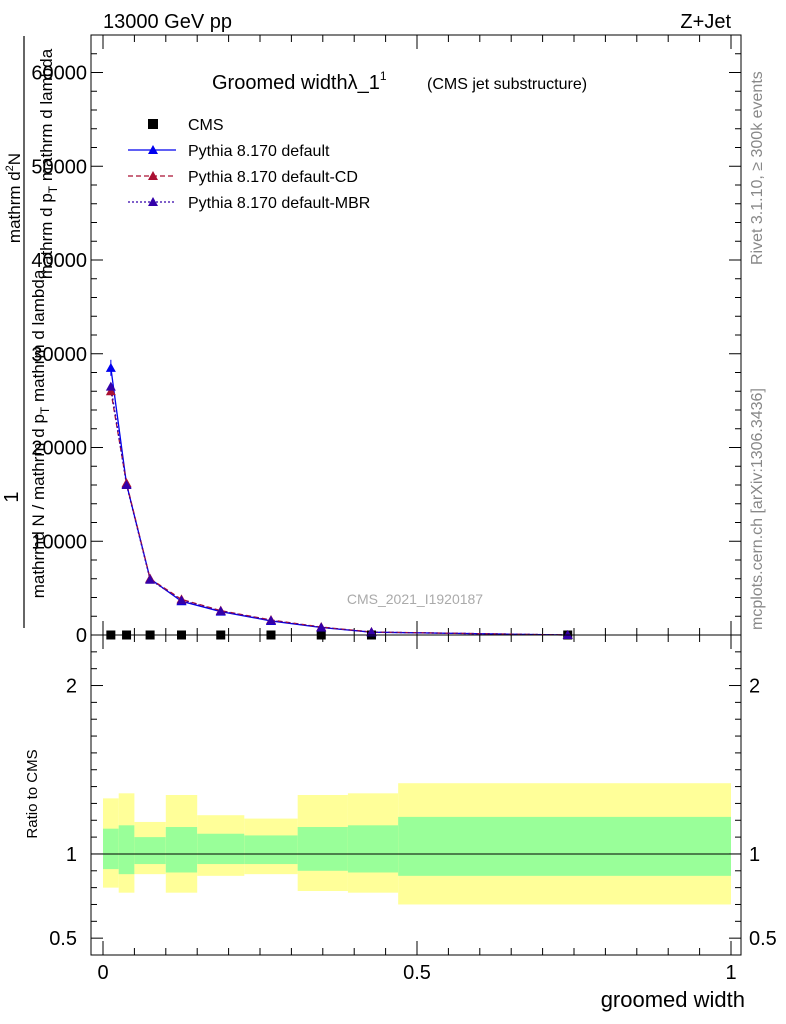  Describe the element at coordinates (59, 355) in the screenshot. I see `main-ytick-label: 30000` at that location.